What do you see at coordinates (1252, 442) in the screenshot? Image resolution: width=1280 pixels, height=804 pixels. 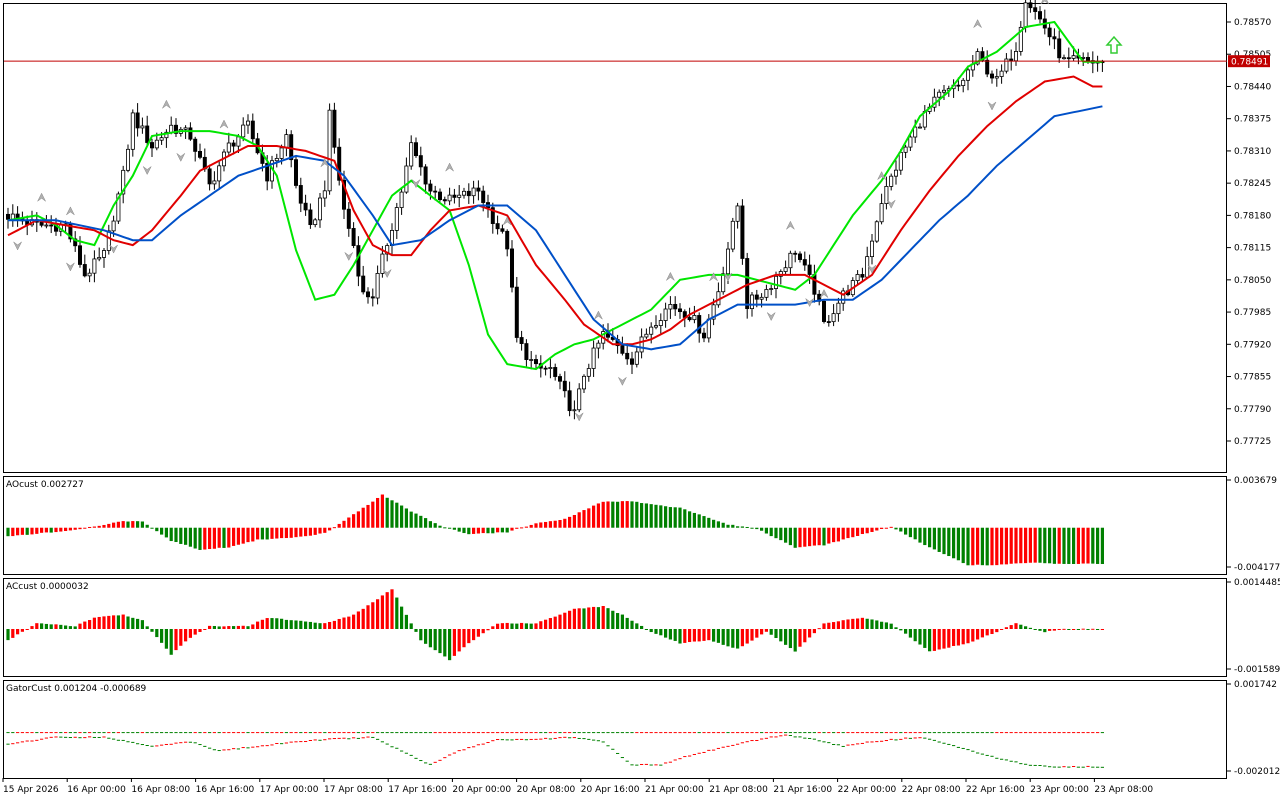 I see `y-tick-label: 0.77725` at bounding box center [1252, 442].